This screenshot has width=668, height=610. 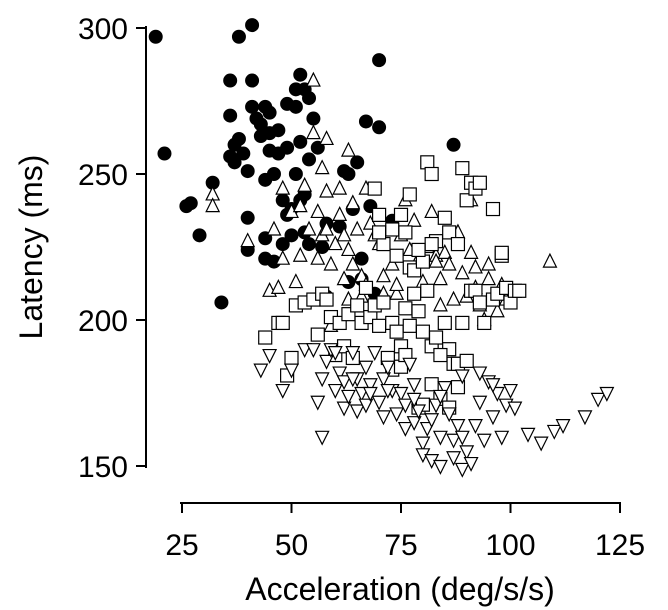 I want to click on x-tick-label: 50, so click(x=291, y=545).